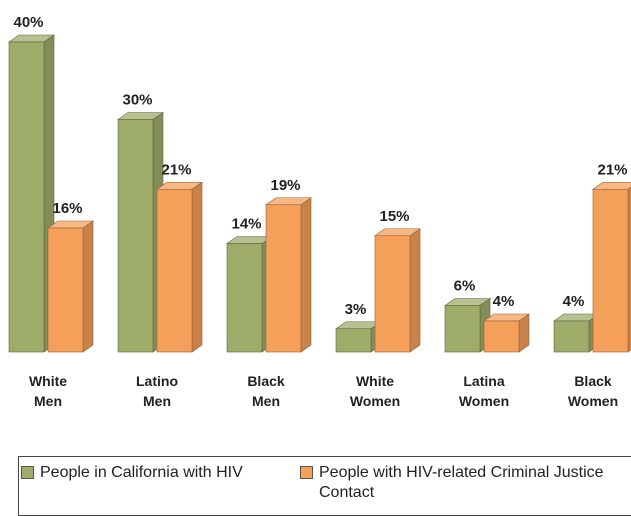 The width and height of the screenshot is (631, 516). What do you see at coordinates (356, 309) in the screenshot?
I see `data-label: 3%` at bounding box center [356, 309].